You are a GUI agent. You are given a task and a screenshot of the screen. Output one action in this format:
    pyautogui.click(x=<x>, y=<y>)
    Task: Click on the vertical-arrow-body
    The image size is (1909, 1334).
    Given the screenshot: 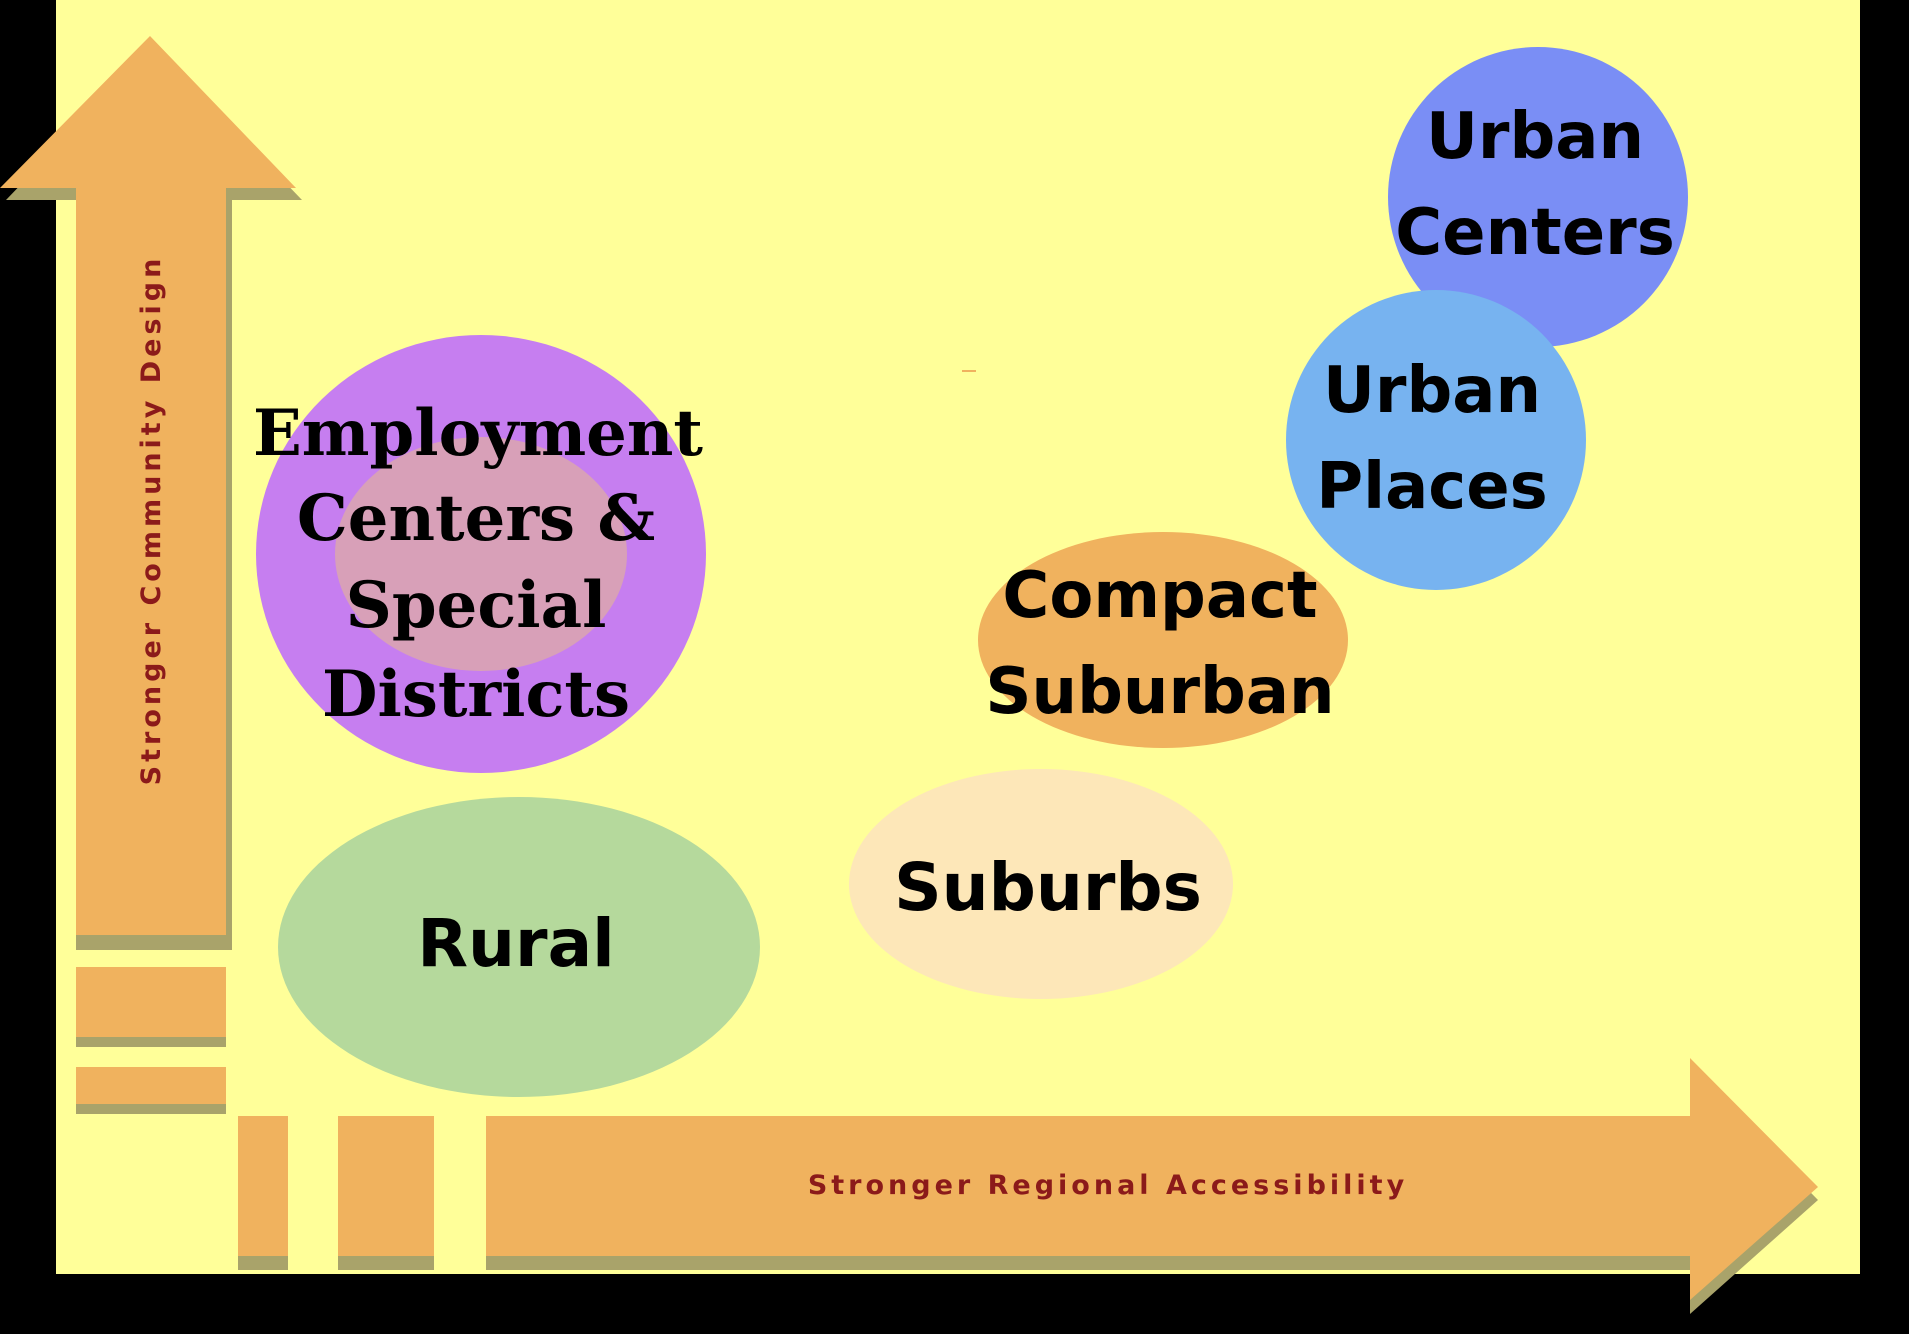 What is the action you would take?
    pyautogui.click(x=148, y=485)
    